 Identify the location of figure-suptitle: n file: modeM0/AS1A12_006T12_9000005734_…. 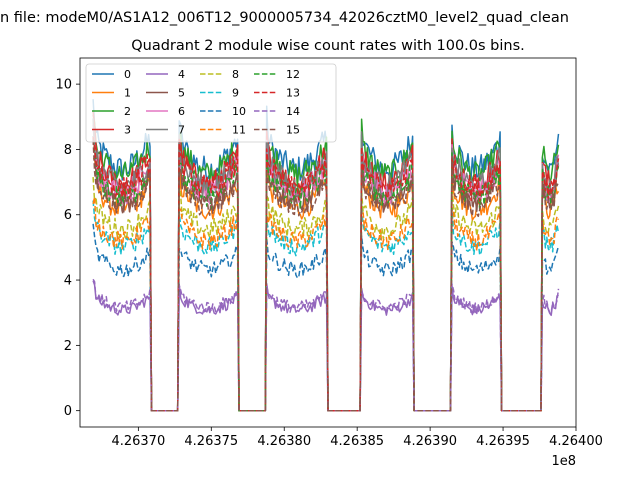
(284, 18).